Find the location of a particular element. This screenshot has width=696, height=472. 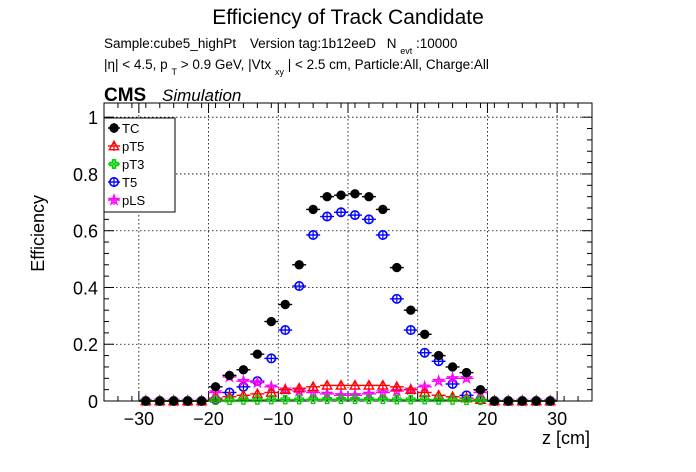

subtitle-nevt-sub: evt is located at coordinates (406, 51).